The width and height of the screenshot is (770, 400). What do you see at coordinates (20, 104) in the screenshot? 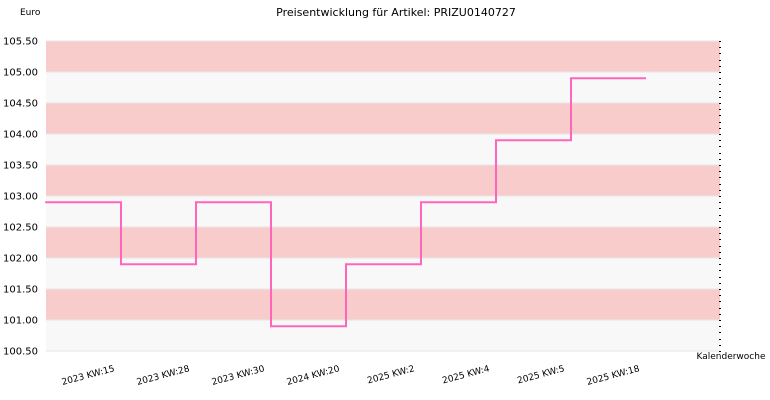
I see `y-tick-label: 104.50` at bounding box center [20, 104].